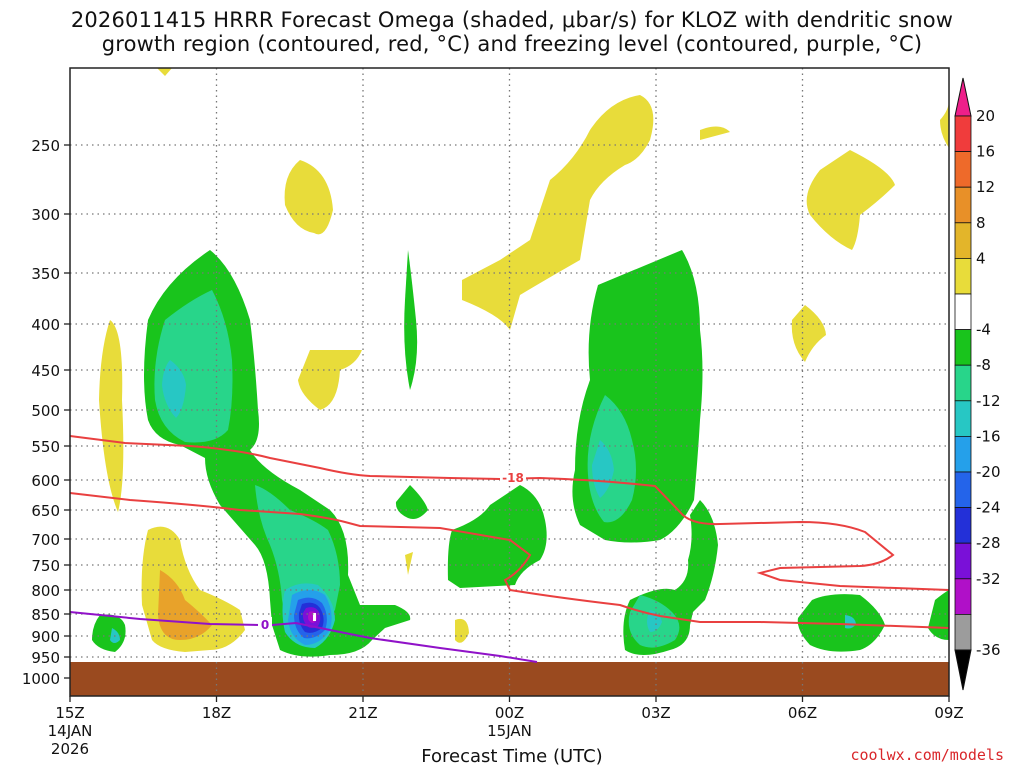 The image size is (1024, 768). Describe the element at coordinates (985, 152) in the screenshot. I see `colorbar-label: 16` at that location.